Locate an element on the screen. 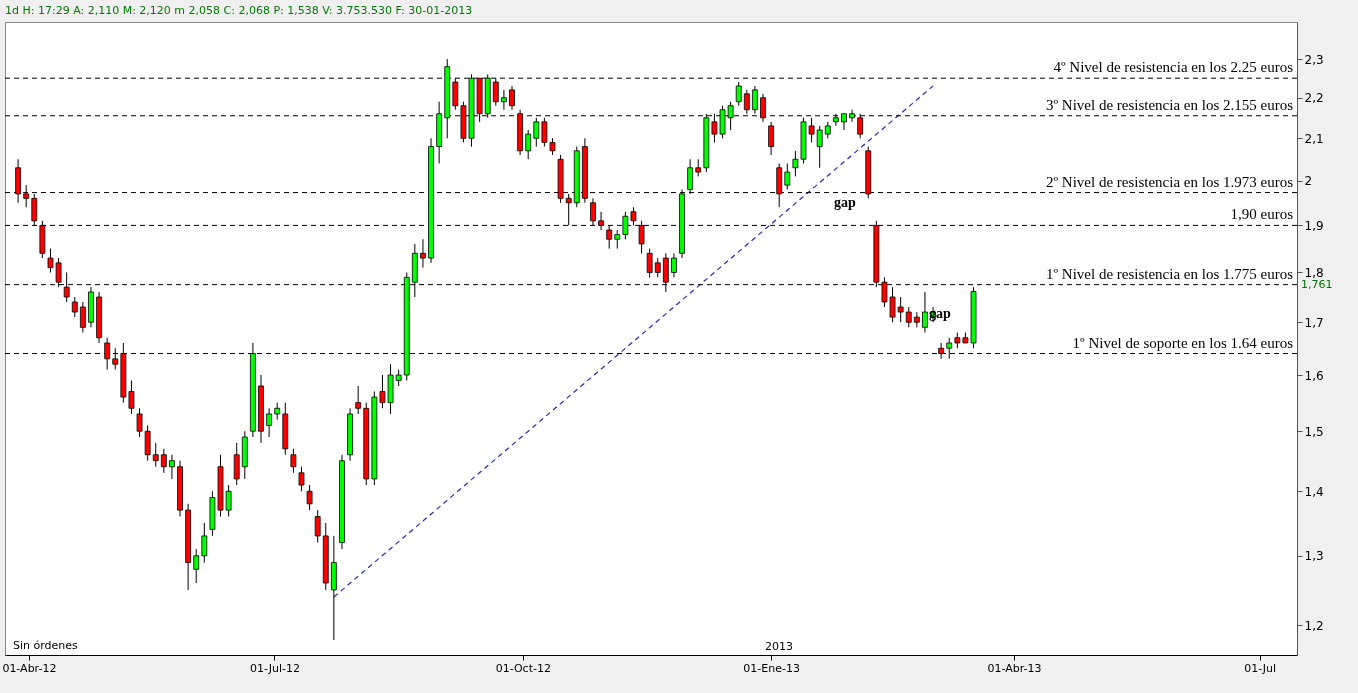 This screenshot has width=1358, height=693. ref-line-label: 4º Nivel de resistencia en los 2.25 euros is located at coordinates (1173, 67).